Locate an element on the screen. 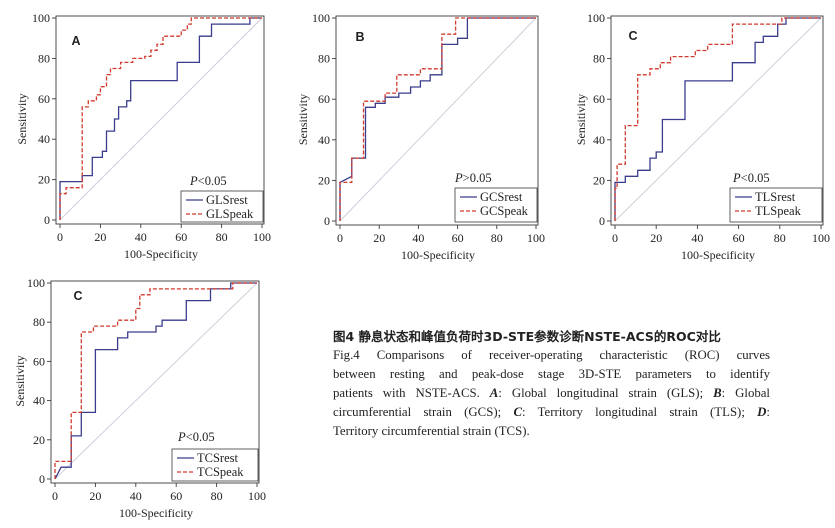 The width and height of the screenshot is (835, 528). series-line-glsrest is located at coordinates (160, 118).